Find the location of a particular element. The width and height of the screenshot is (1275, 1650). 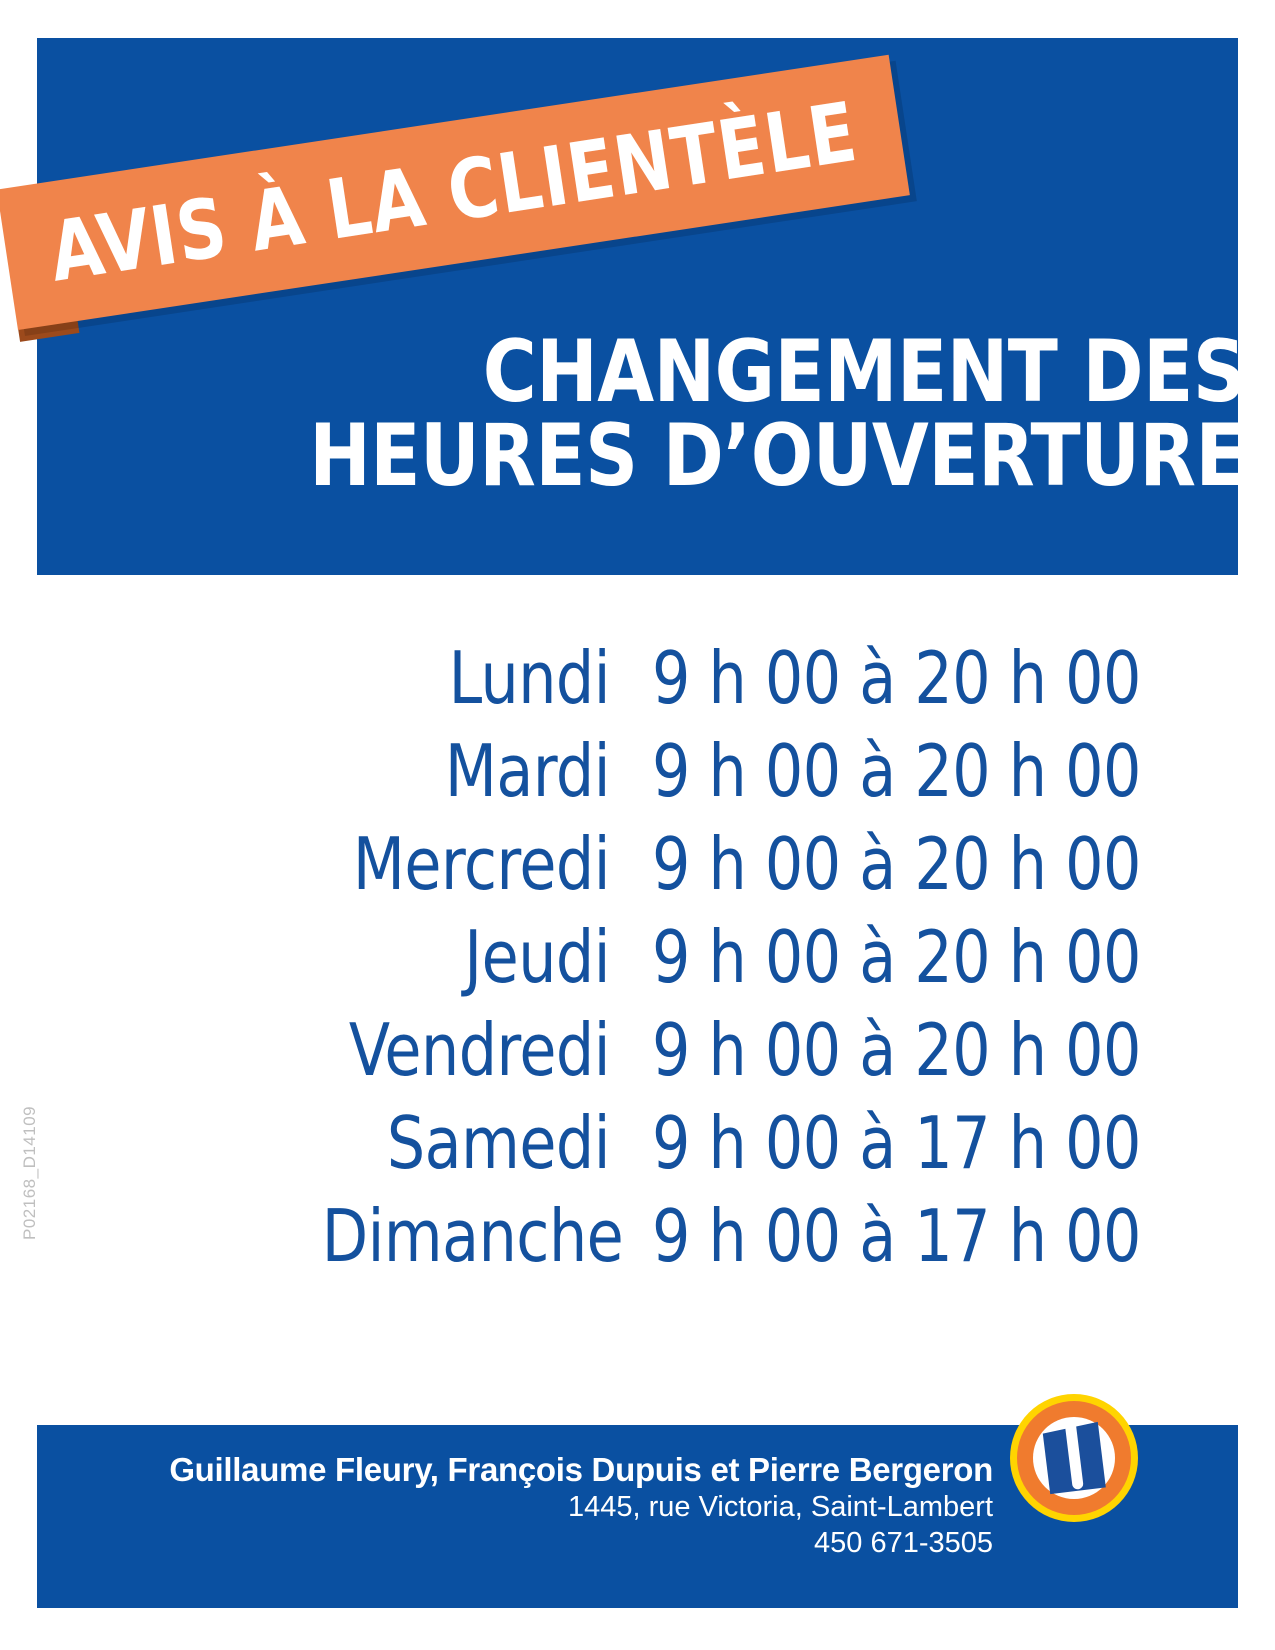

table-row: Dimanche 9 h 00 à 17 h 00 is located at coordinates (637, 1240).